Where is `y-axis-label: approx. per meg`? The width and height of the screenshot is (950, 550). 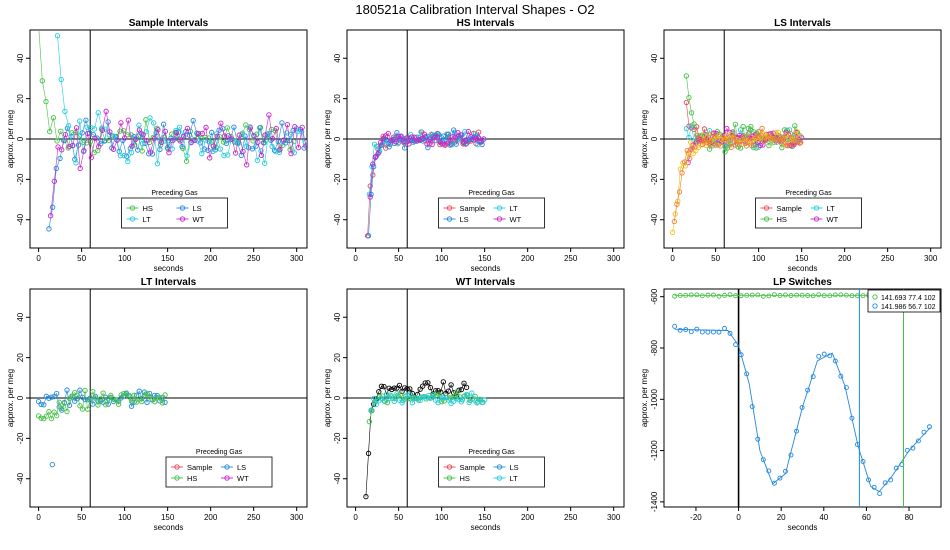 y-axis-label: approx. per meg is located at coordinates (644, 139).